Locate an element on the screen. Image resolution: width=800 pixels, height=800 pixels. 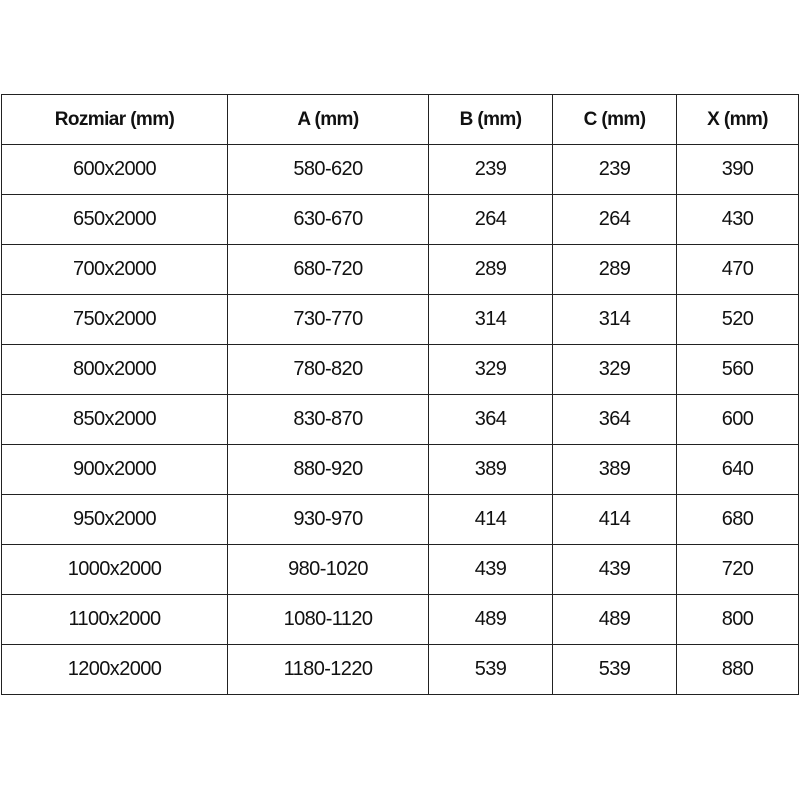
table-row: 750x2000 730-770 314 314 520 is located at coordinates (400, 319).